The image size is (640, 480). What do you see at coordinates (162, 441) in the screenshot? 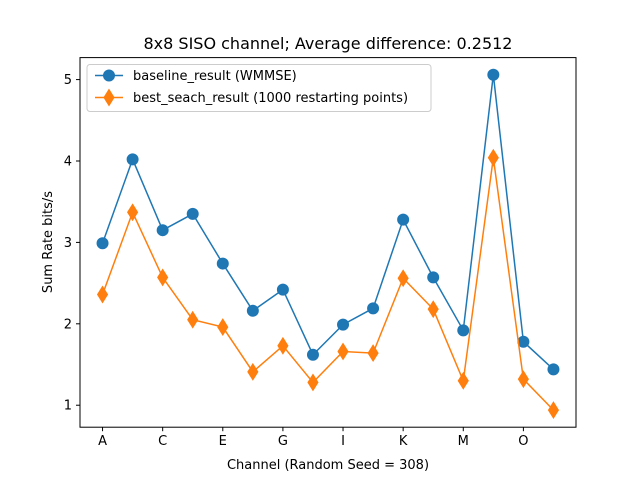
I see `x-tick-label: C` at bounding box center [162, 441].